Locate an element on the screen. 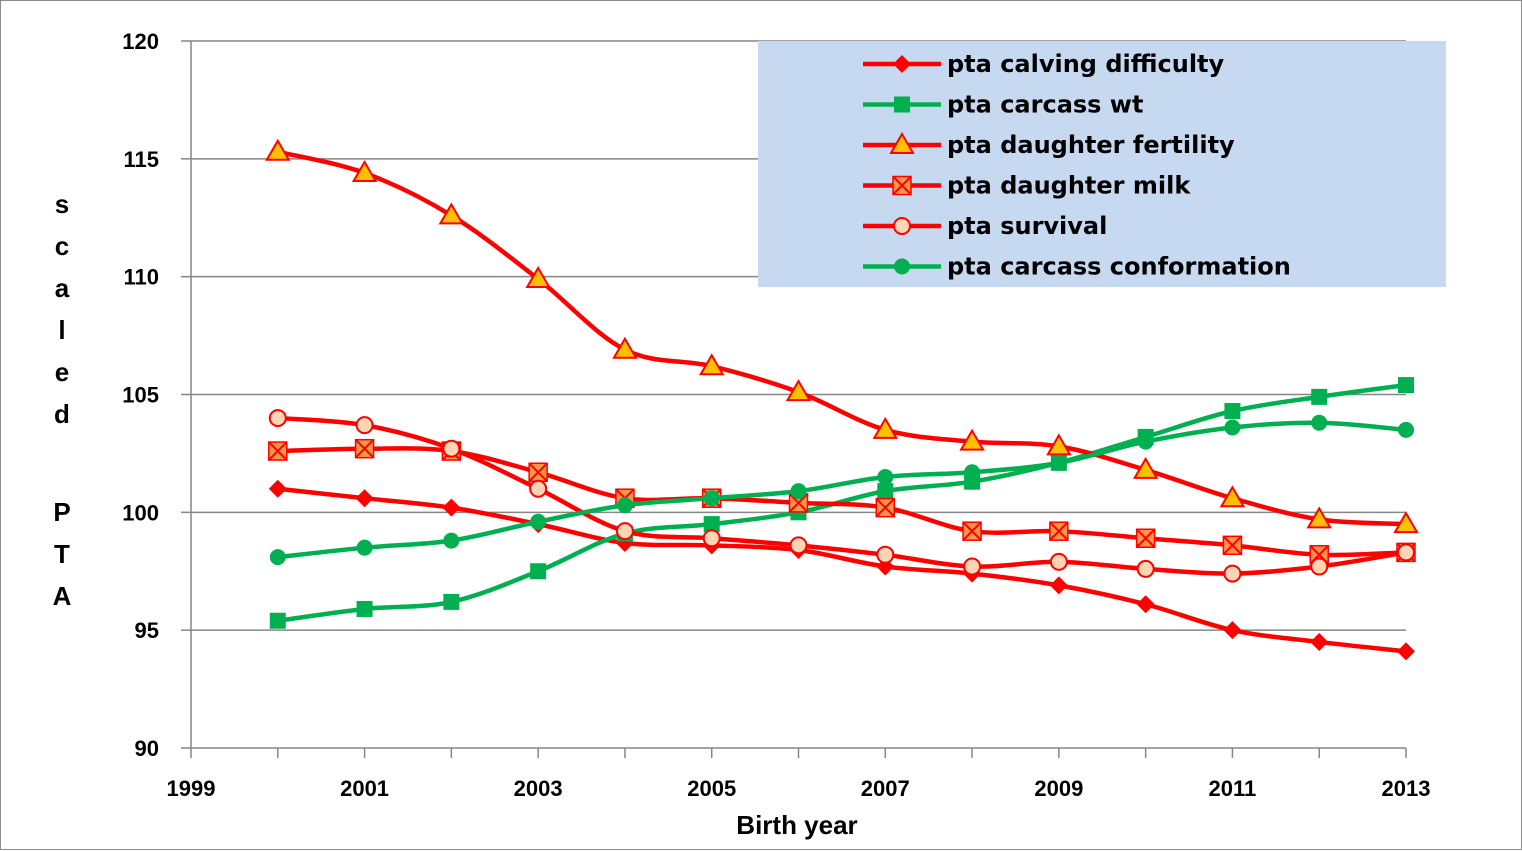 This screenshot has height=851, width=1522. x-tick-label: 2011 is located at coordinates (1233, 788).